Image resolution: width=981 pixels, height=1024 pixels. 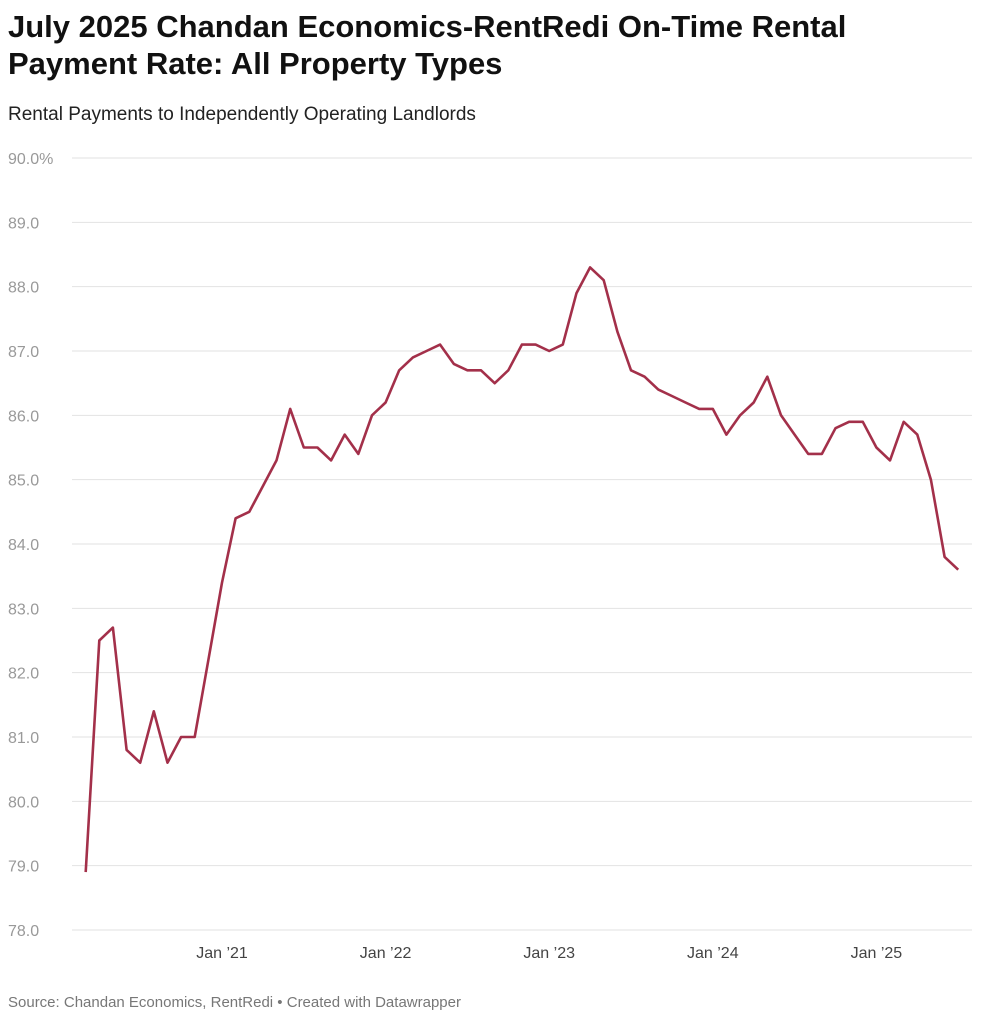 What do you see at coordinates (222, 953) in the screenshot?
I see `x-tick-label: Jan ’21` at bounding box center [222, 953].